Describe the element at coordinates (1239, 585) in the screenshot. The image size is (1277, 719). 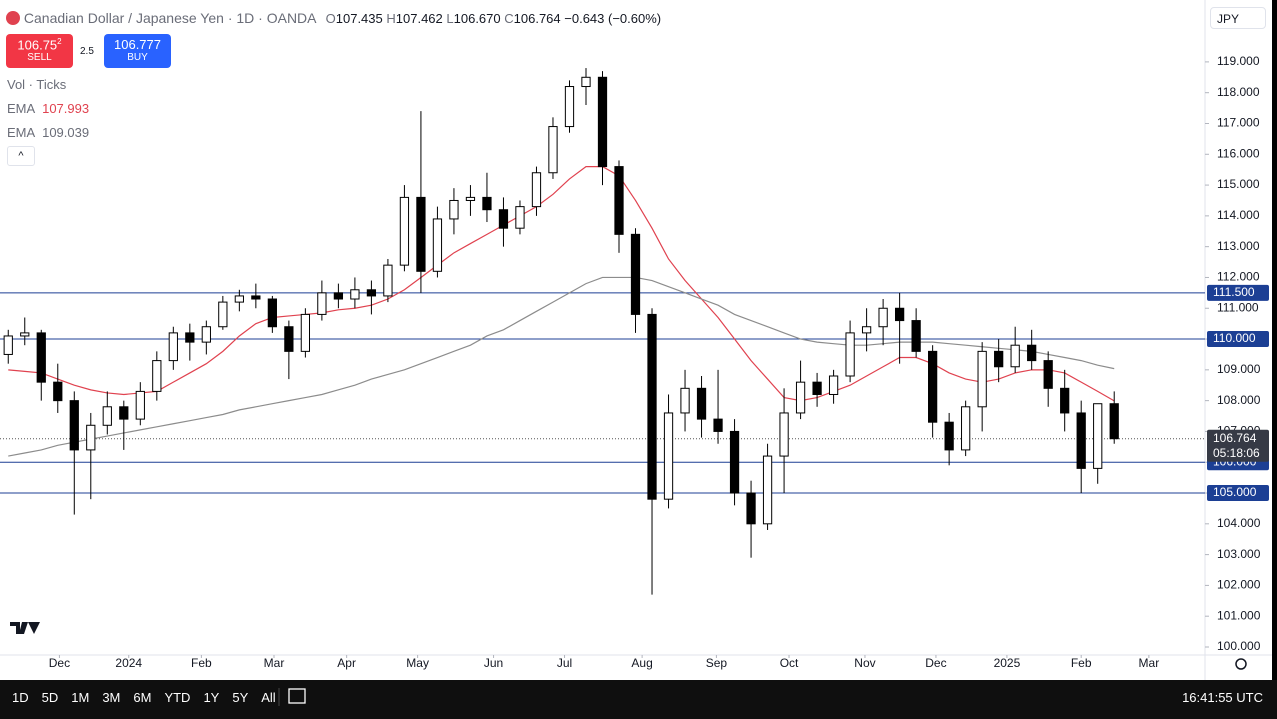
I see `y-tick-label: 102.000` at that location.